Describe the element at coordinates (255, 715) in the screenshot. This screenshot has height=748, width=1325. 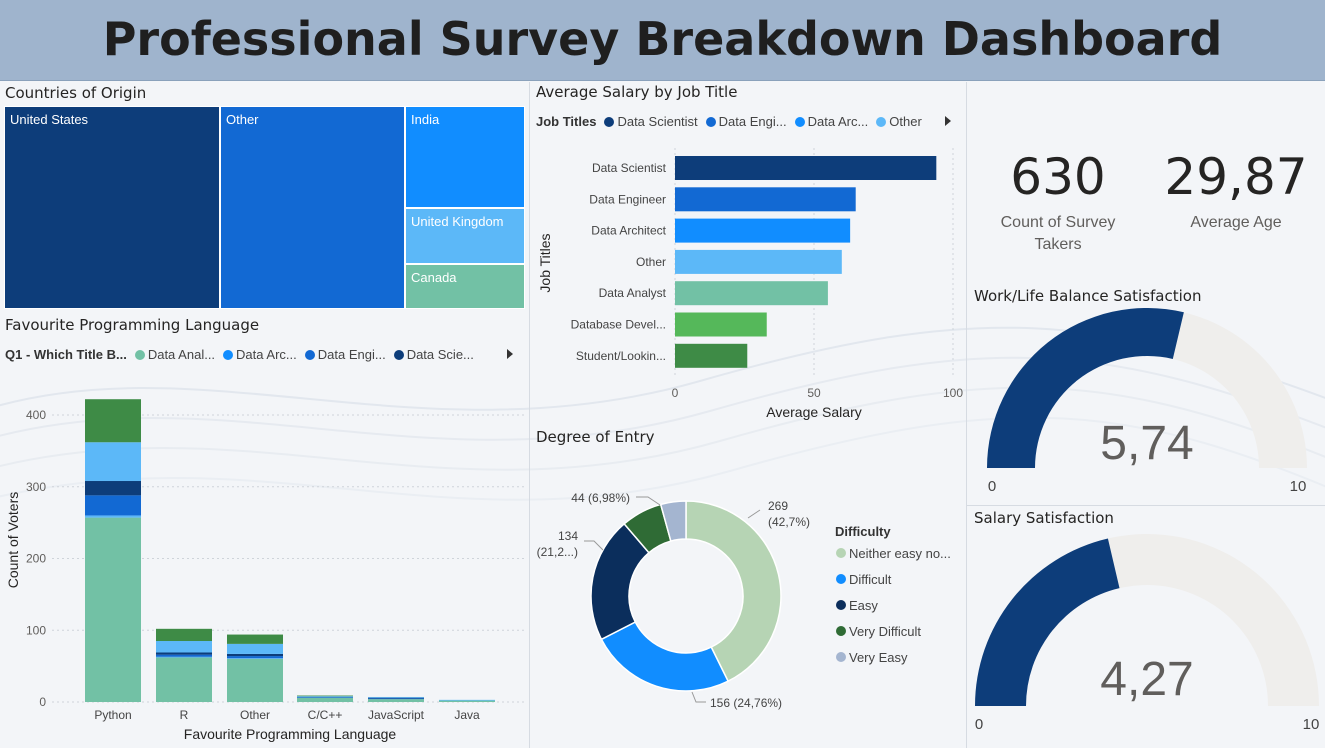
I see `x-tick-label: Other` at that location.